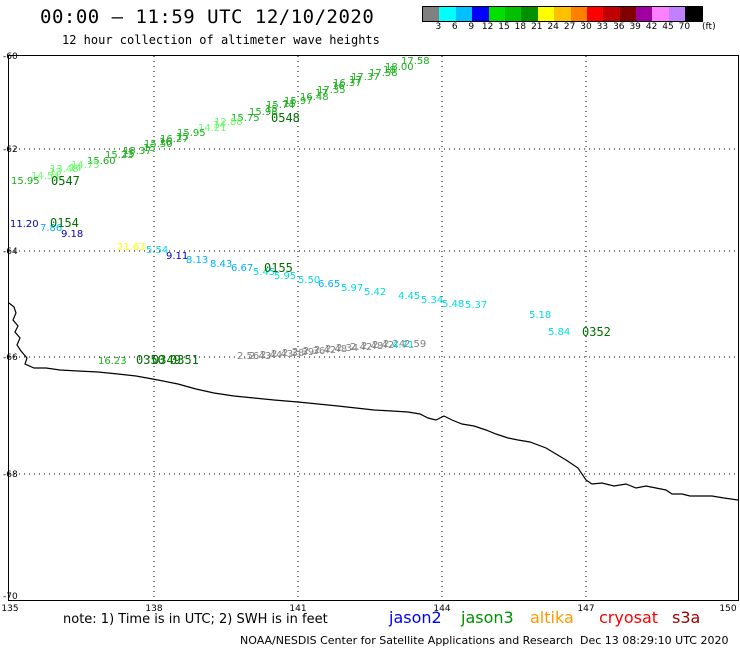 Image resolution: width=740 pixels, height=650 pixels. Describe the element at coordinates (553, 27) in the screenshot. I see `scale-label: 24` at that location.